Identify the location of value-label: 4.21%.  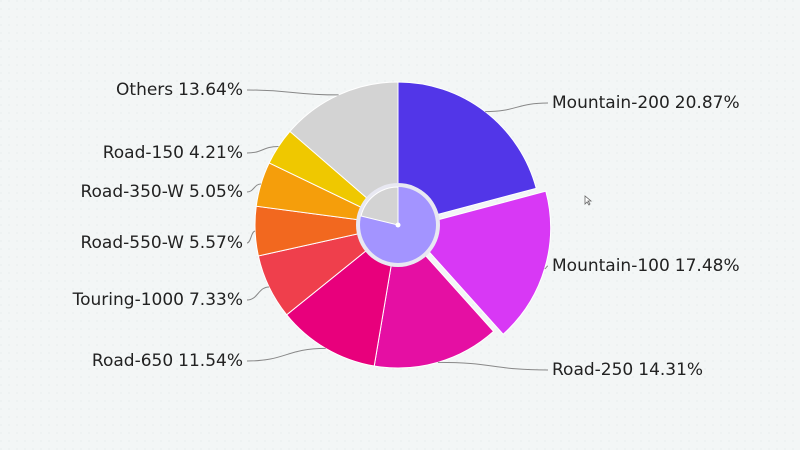
(216, 153).